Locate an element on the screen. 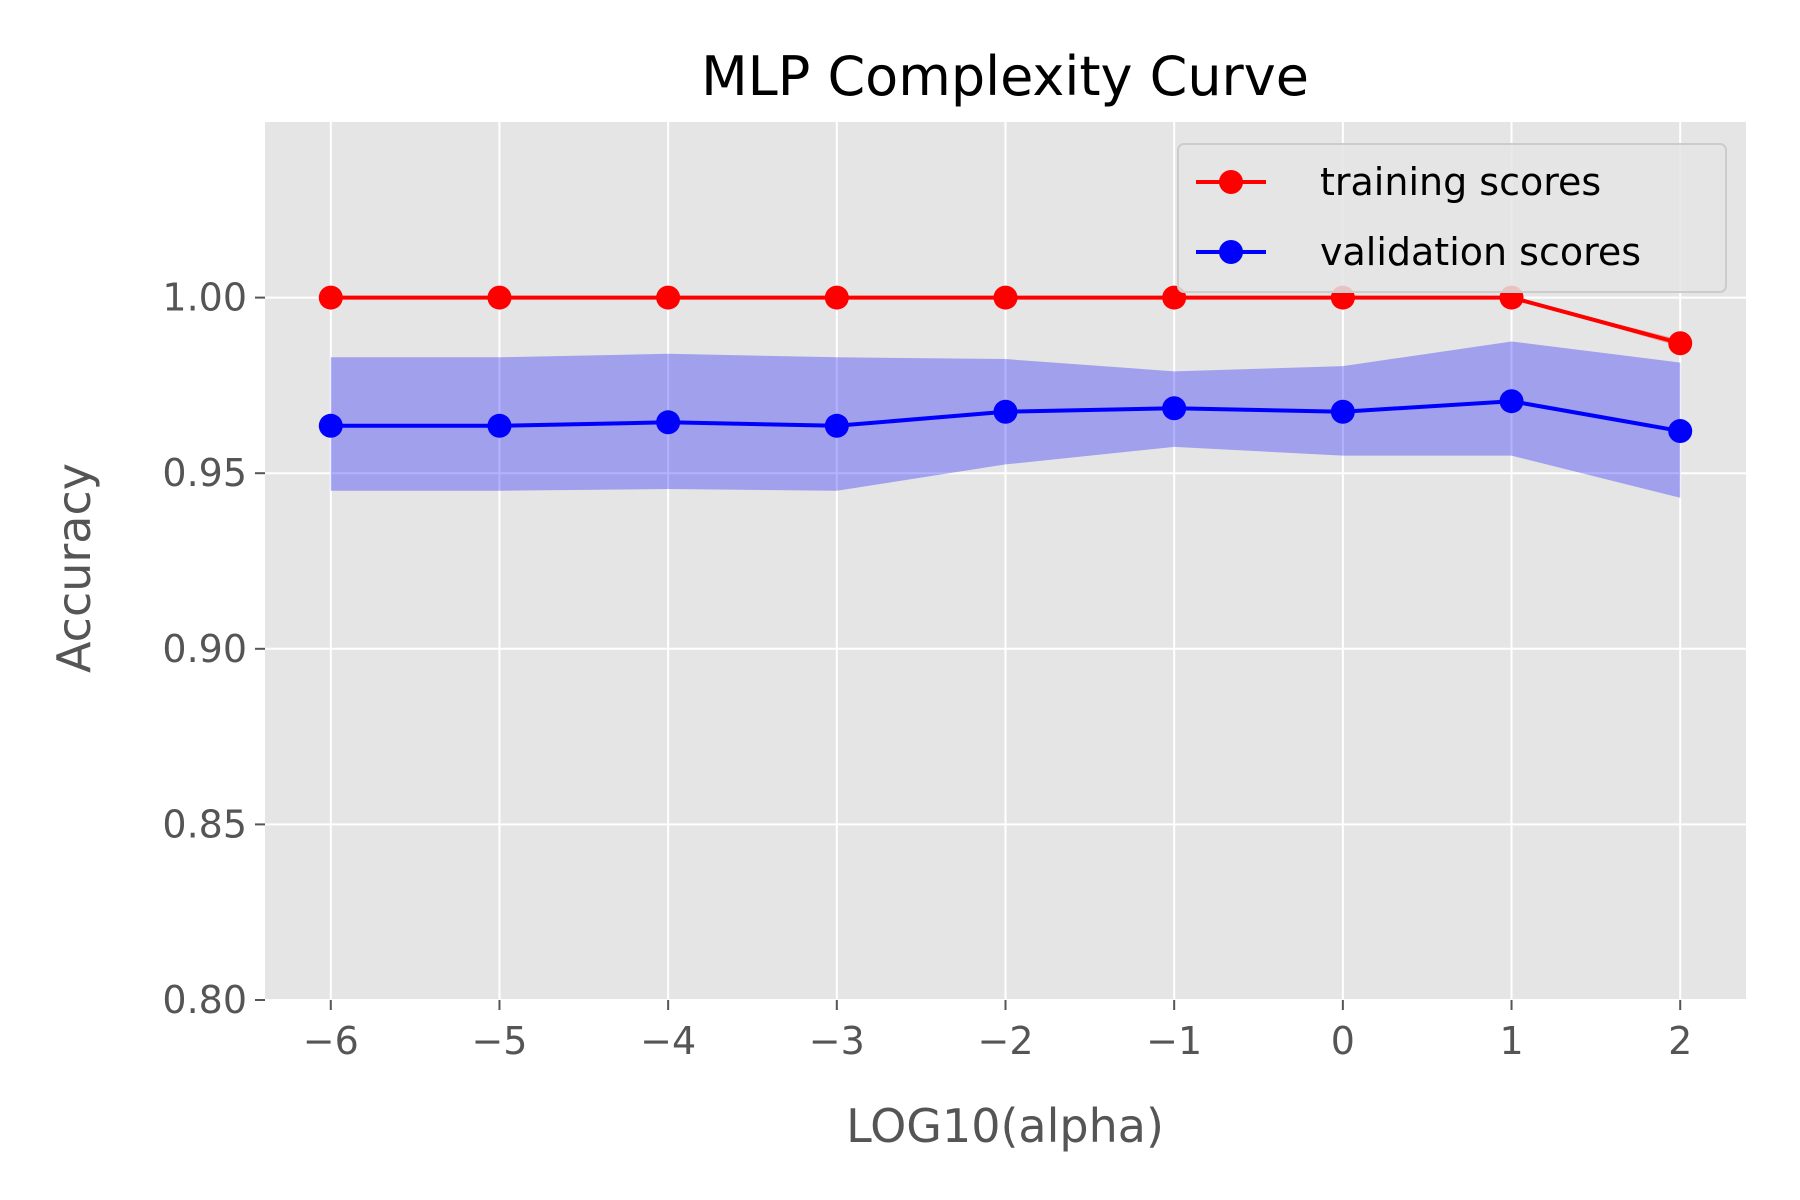 The height and width of the screenshot is (1200, 1800). x-tick-label: −5 is located at coordinates (499, 1041).